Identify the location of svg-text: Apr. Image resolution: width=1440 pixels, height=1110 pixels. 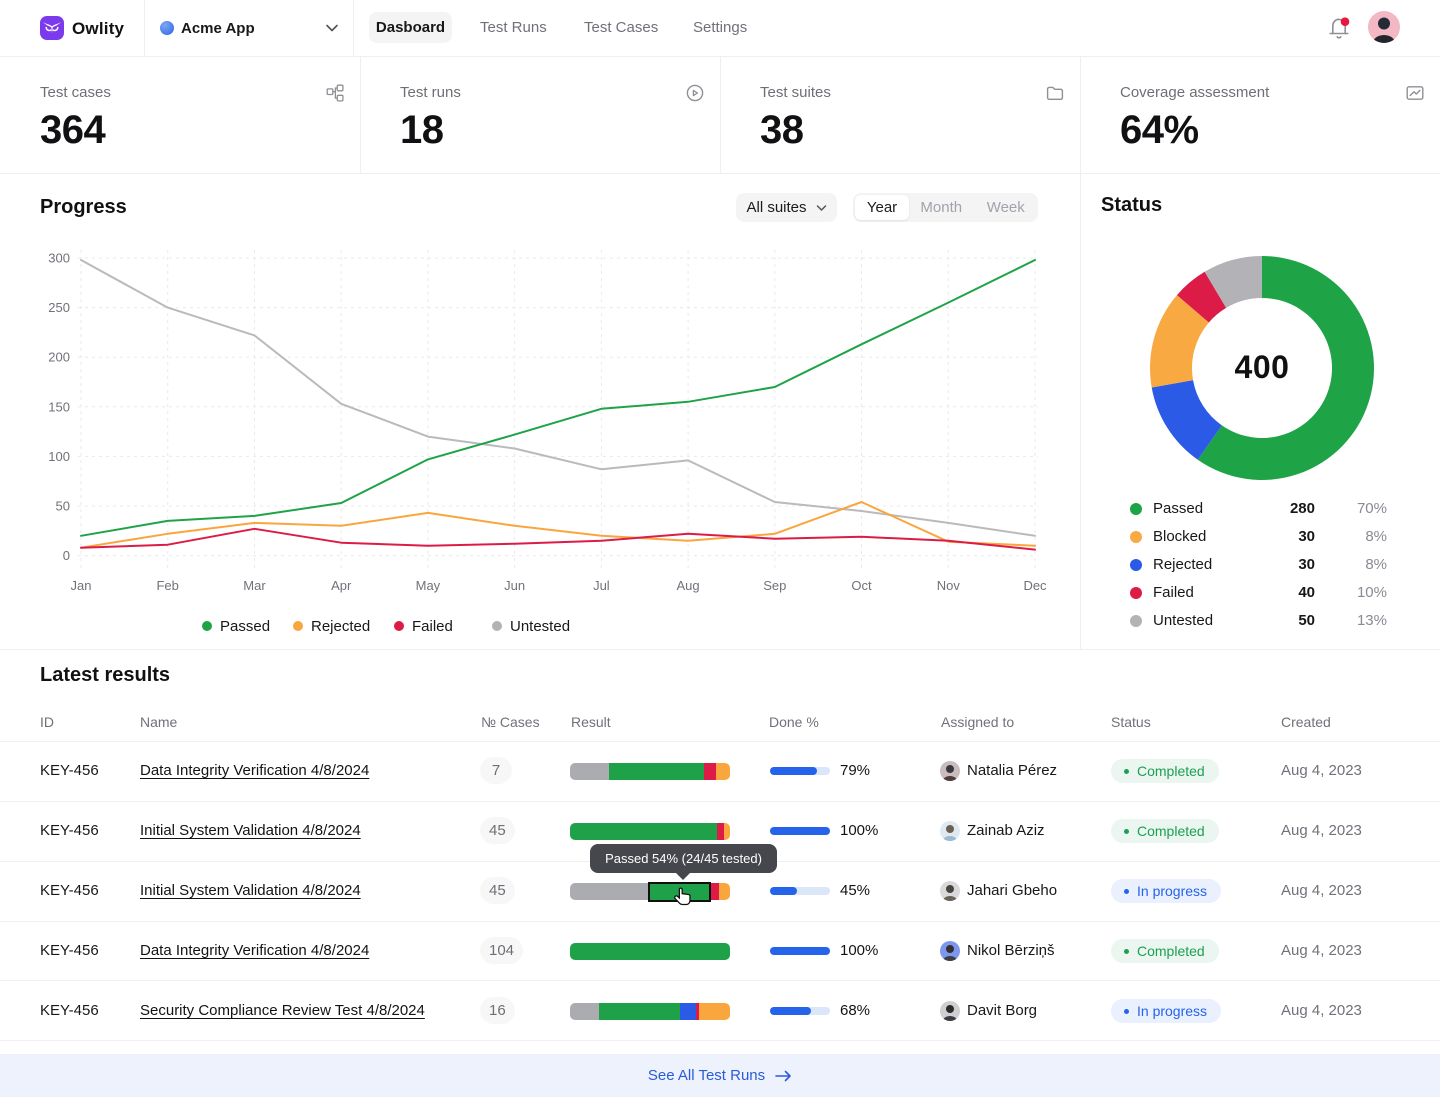
(341, 585).